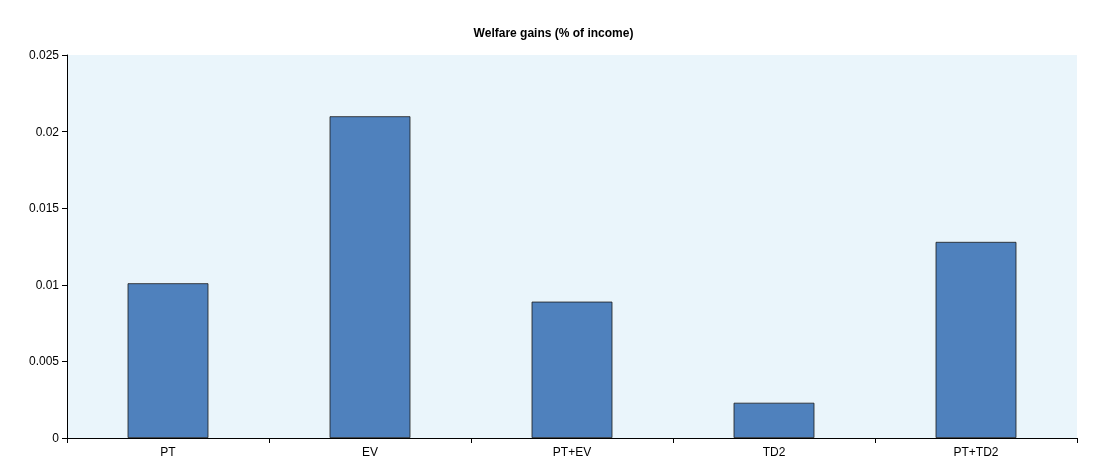 This screenshot has height=466, width=1107. What do you see at coordinates (44, 55) in the screenshot?
I see `y-tick-label: 0.025` at bounding box center [44, 55].